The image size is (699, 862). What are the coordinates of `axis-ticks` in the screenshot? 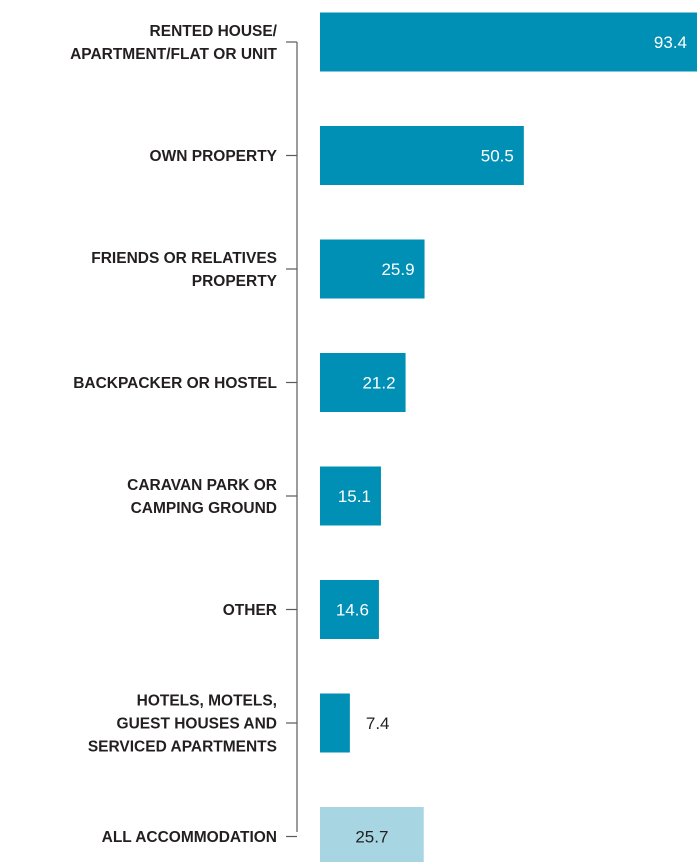 It's located at (291, 439).